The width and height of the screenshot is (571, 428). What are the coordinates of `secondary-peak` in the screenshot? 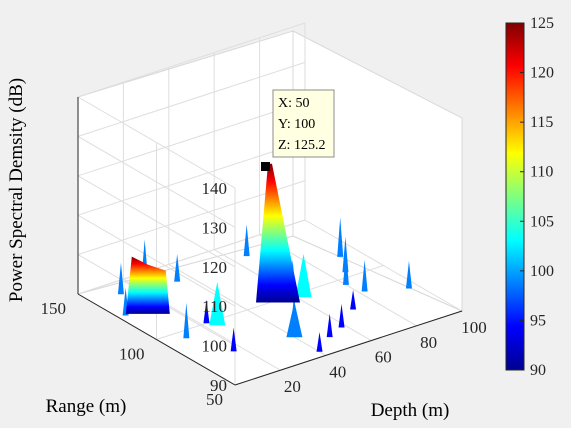 It's located at (147, 285).